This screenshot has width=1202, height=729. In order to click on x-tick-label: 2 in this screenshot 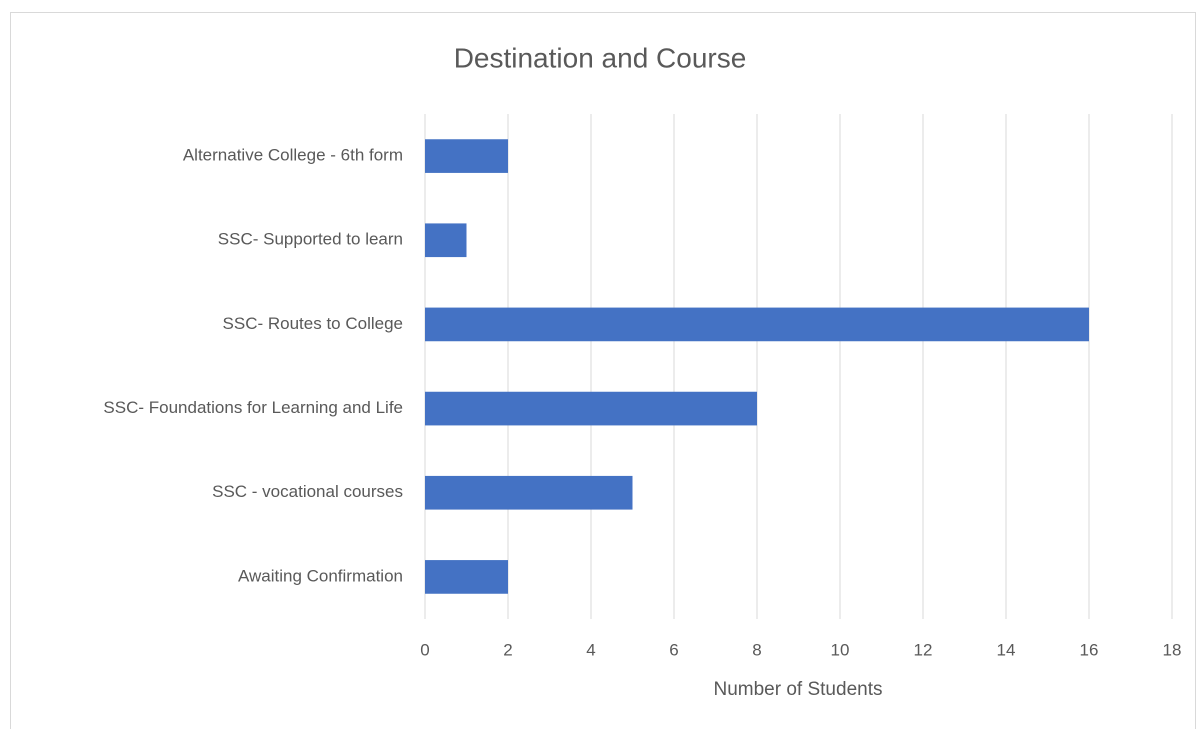, I will do `click(507, 649)`.